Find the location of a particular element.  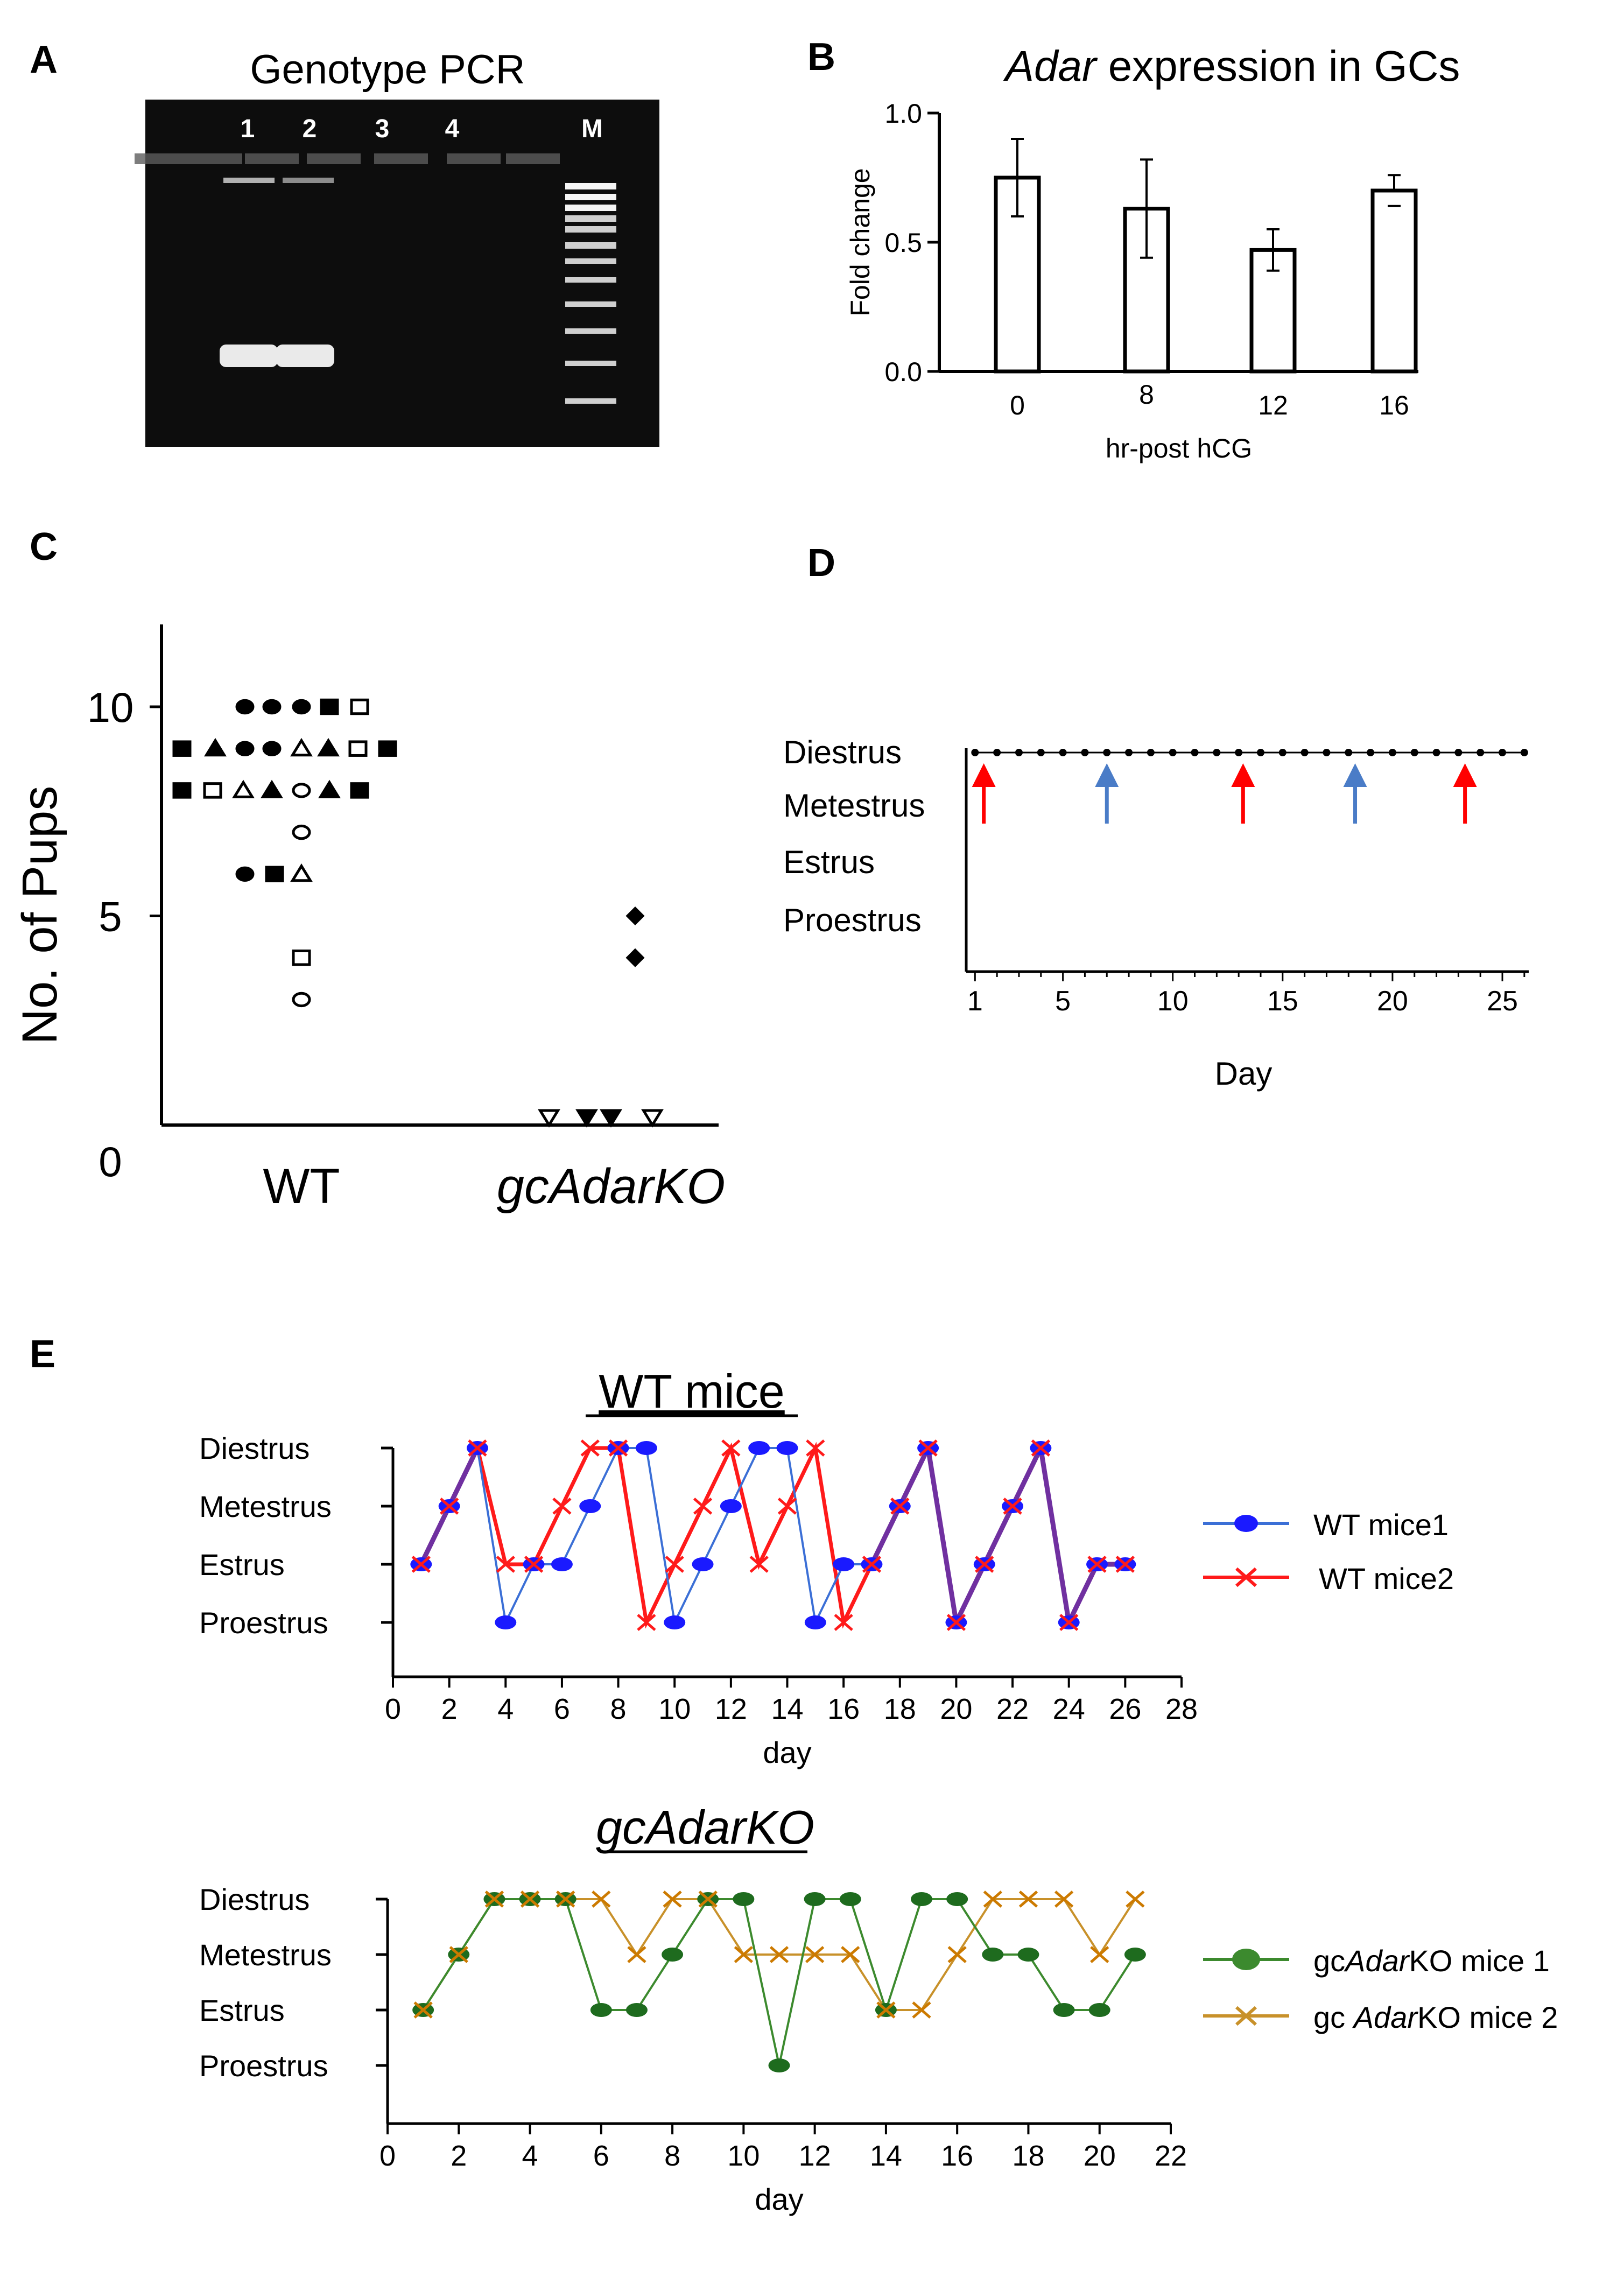

chart-d-state-label: Estrus is located at coordinates (829, 862).